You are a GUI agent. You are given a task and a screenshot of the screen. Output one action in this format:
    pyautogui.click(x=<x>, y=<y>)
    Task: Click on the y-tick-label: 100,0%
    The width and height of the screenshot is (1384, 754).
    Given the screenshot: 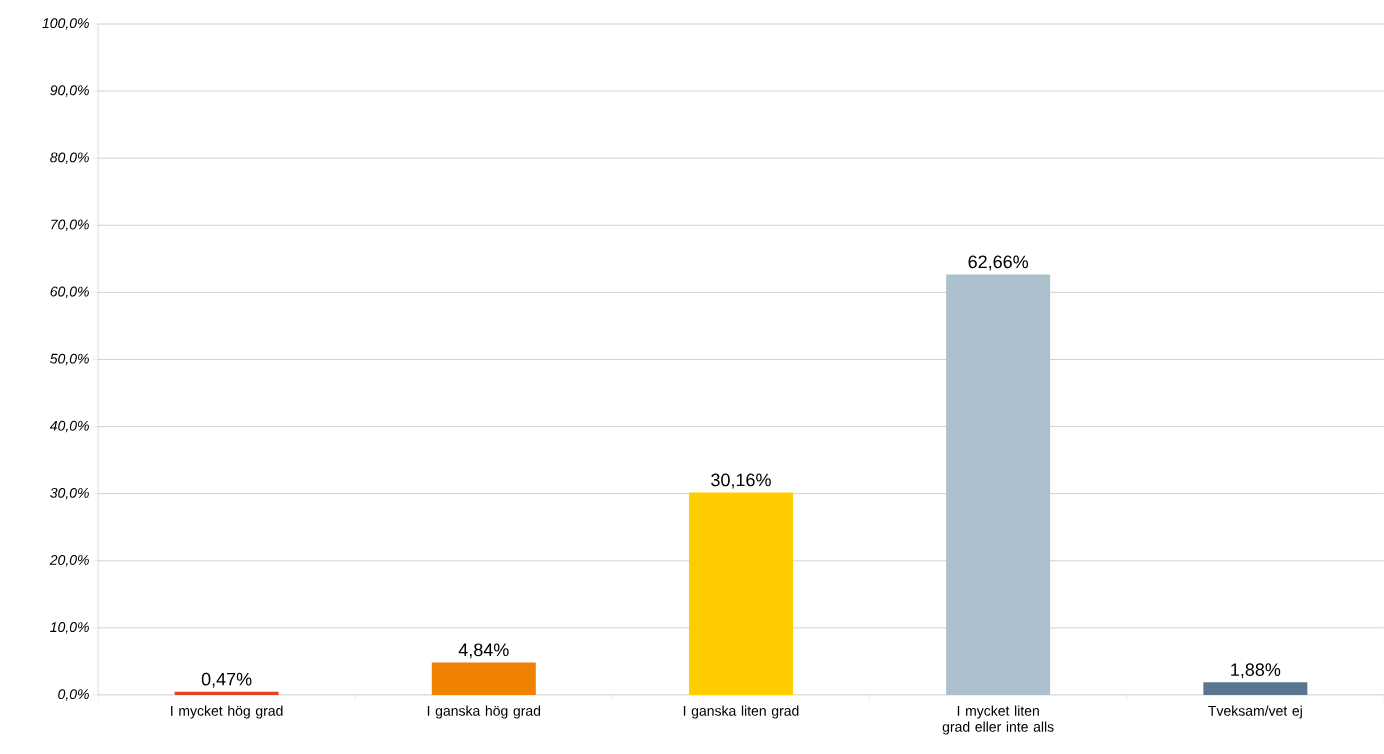 What is the action you would take?
    pyautogui.click(x=65, y=24)
    